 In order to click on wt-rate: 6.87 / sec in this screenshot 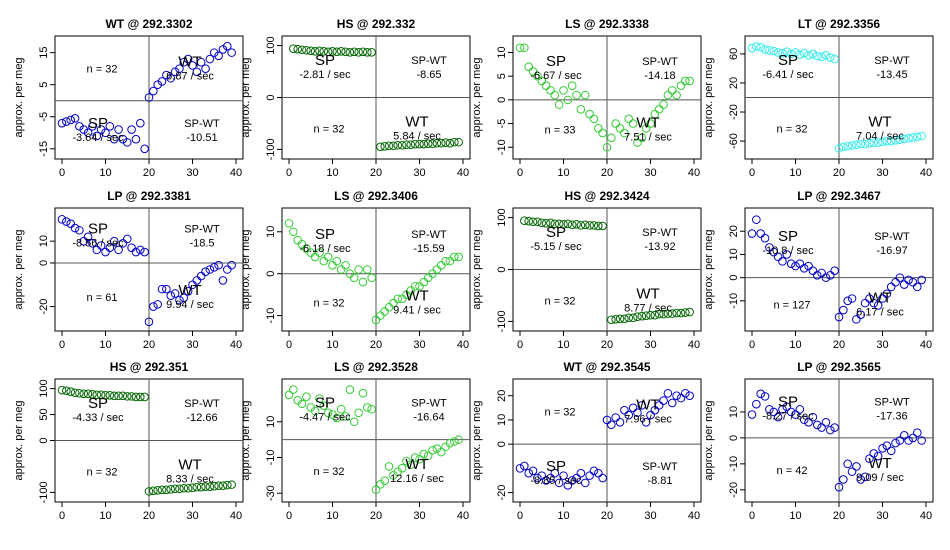, I will do `click(190, 76)`.